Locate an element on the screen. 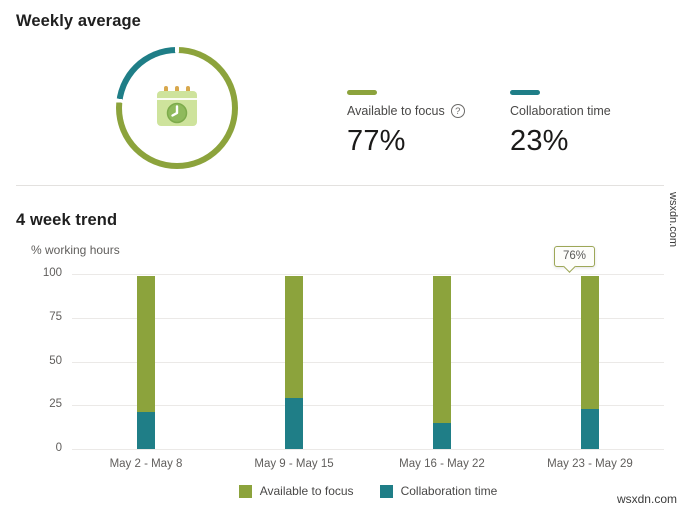 This screenshot has width=680, height=513. collaboration-legend-label: Collaboration time is located at coordinates (449, 491).